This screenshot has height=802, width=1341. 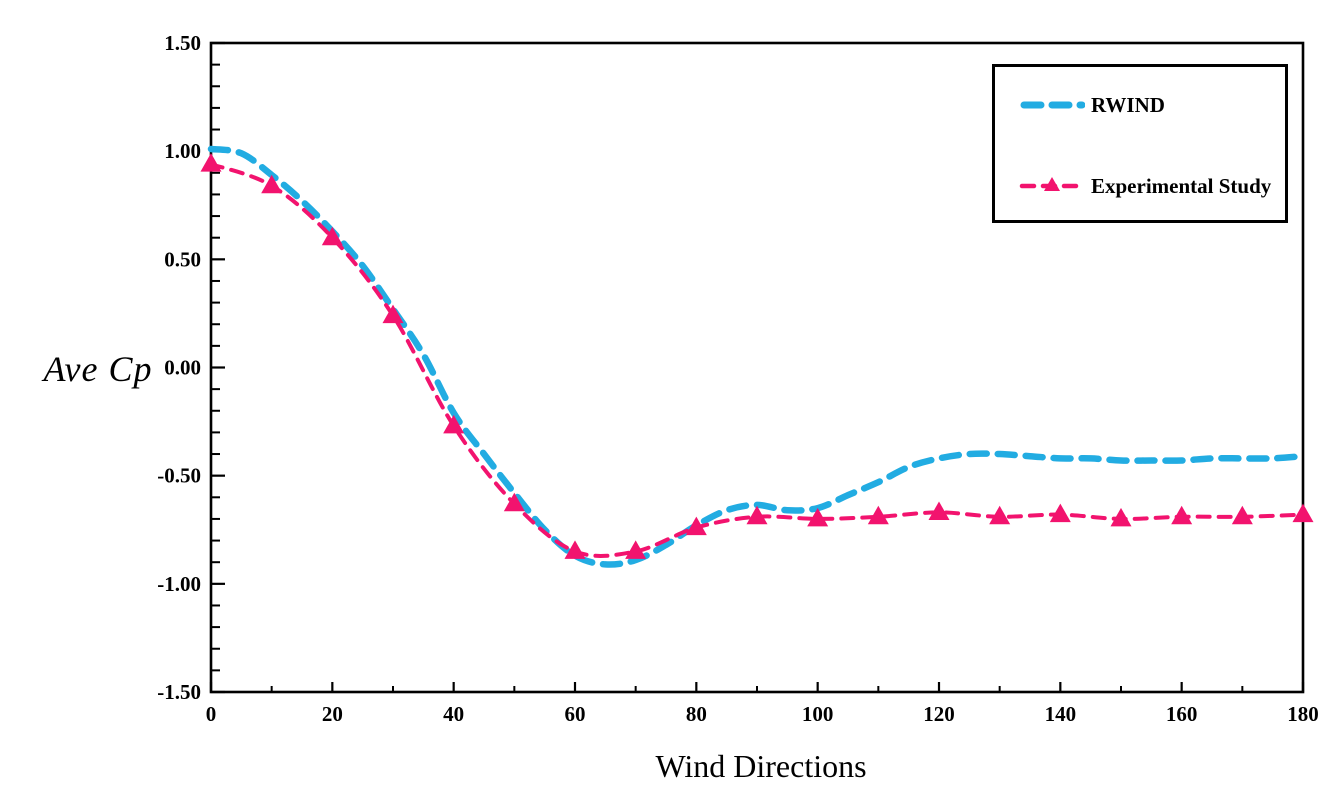 I want to click on x-tick-label: 120, so click(x=939, y=714).